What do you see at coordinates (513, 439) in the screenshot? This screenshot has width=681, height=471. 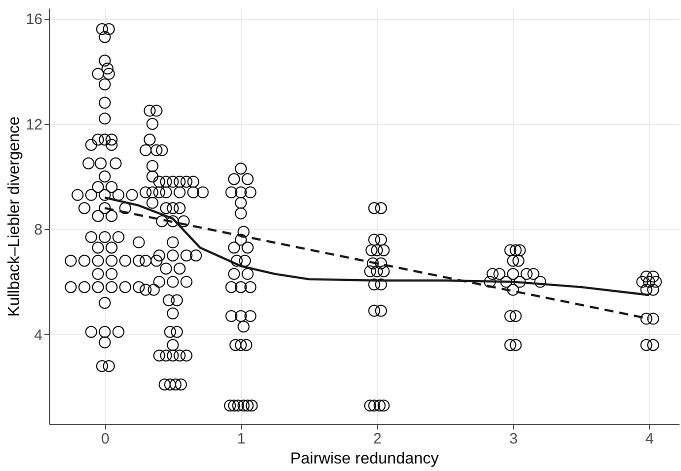 I see `x-tick-label: 3` at bounding box center [513, 439].